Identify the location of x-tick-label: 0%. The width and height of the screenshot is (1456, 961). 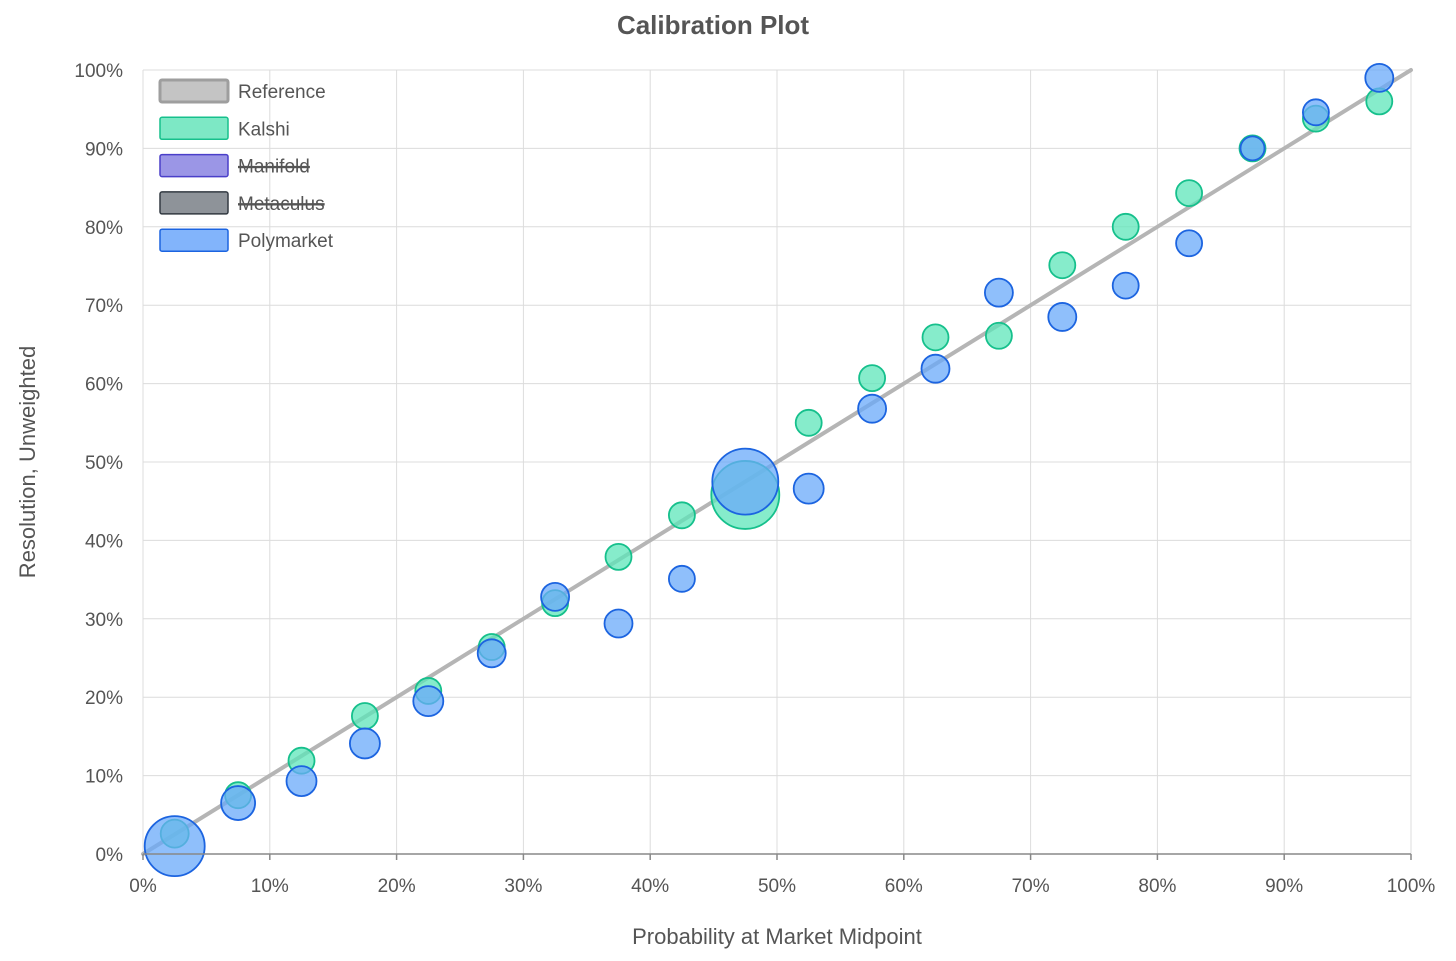
(143, 886).